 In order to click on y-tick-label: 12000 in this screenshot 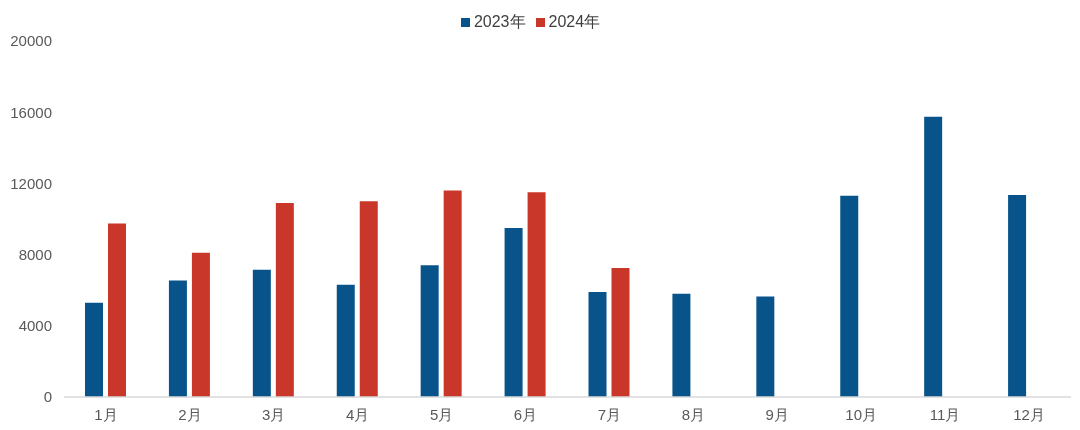, I will do `click(31, 183)`.